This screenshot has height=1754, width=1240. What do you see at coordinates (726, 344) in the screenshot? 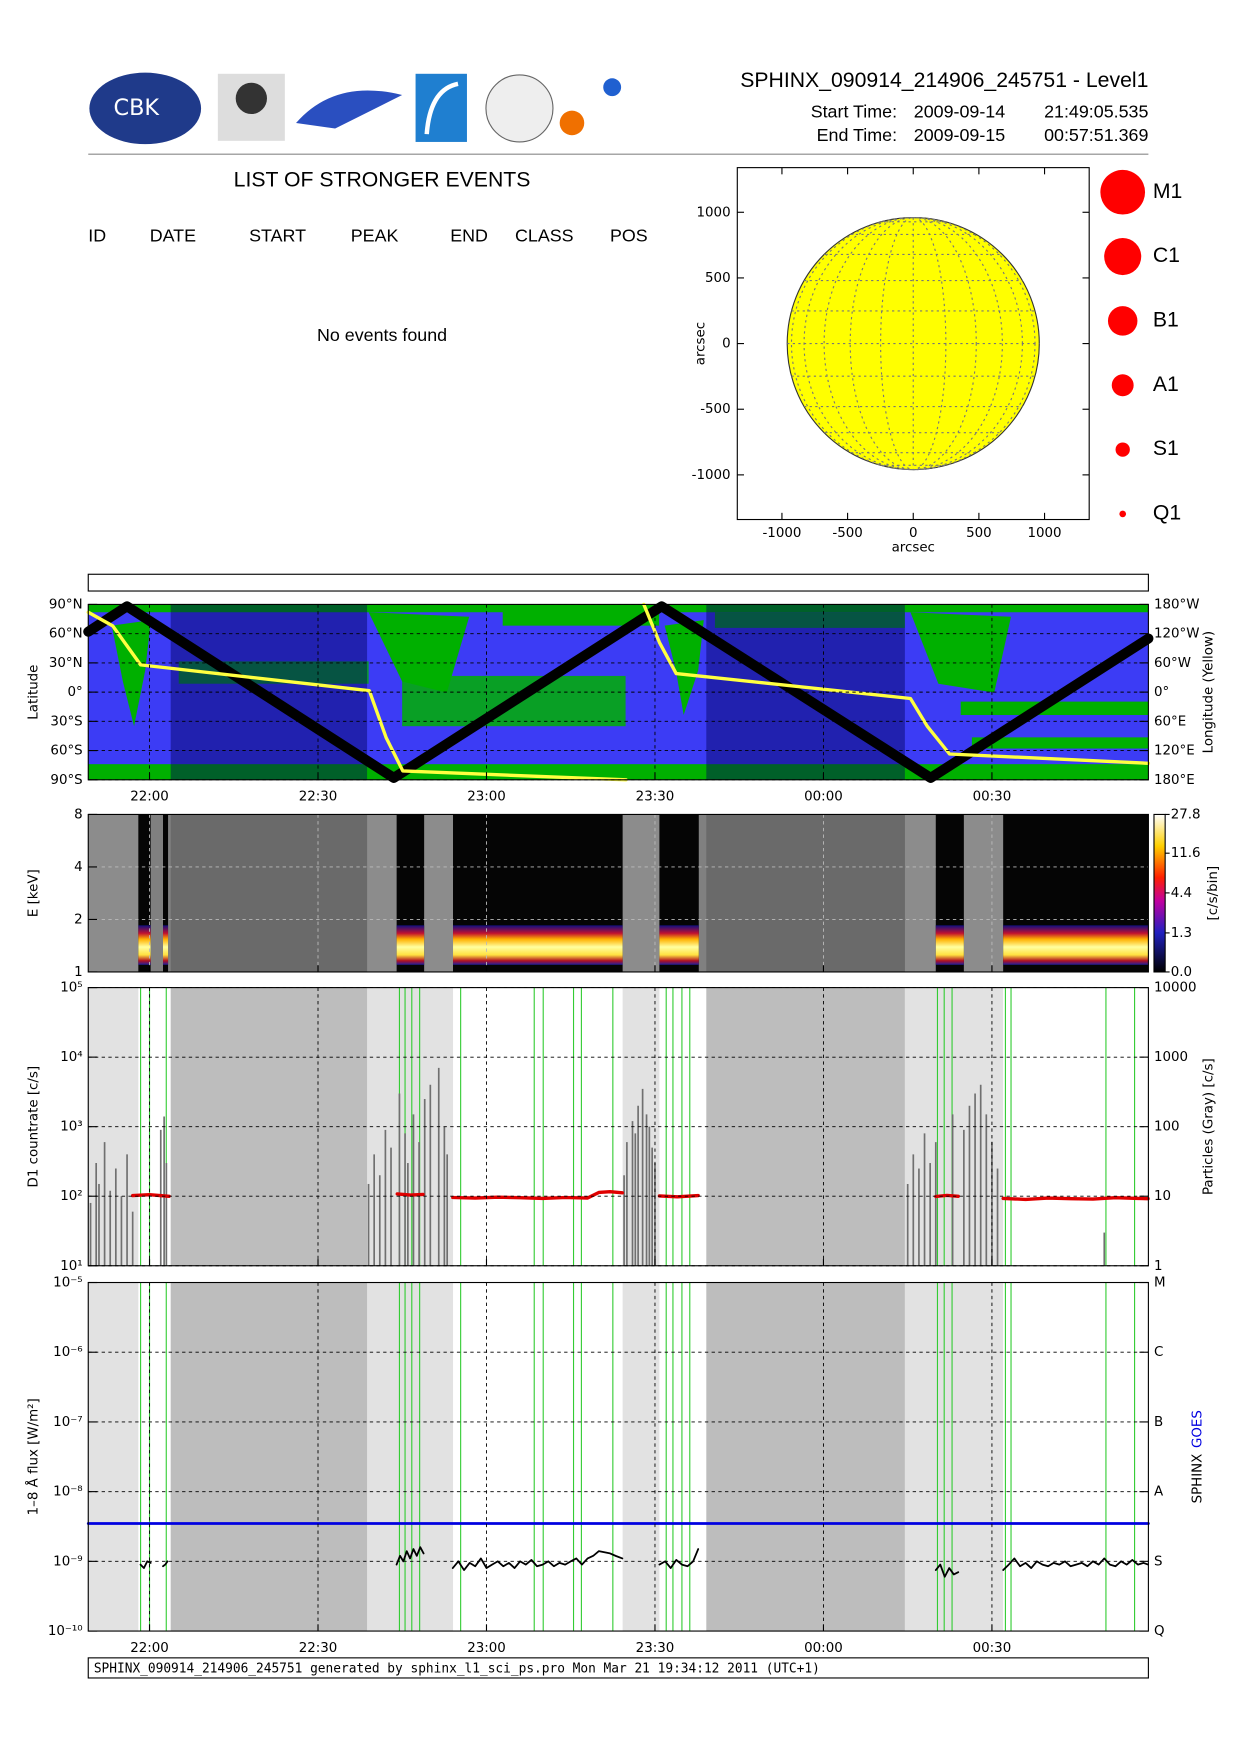
I see `y-tick-label: 0` at bounding box center [726, 344].